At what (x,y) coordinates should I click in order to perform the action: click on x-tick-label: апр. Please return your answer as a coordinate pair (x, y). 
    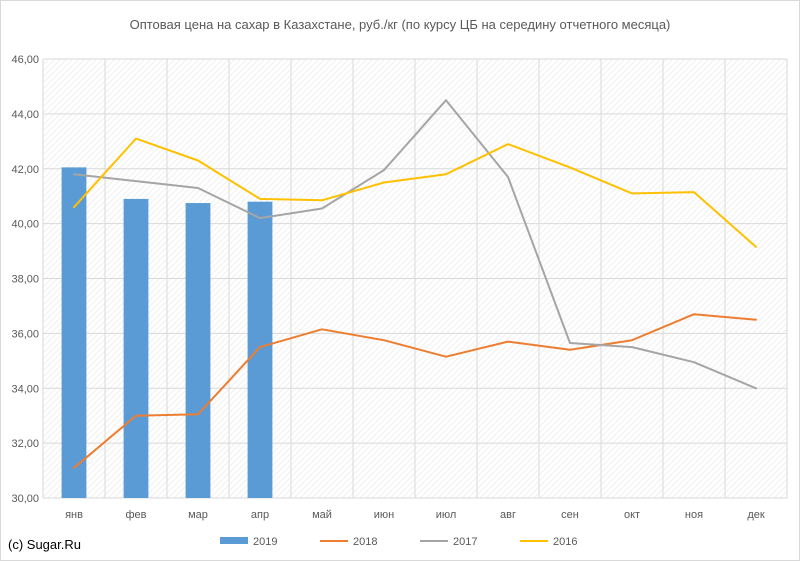
    Looking at the image, I should click on (260, 515).